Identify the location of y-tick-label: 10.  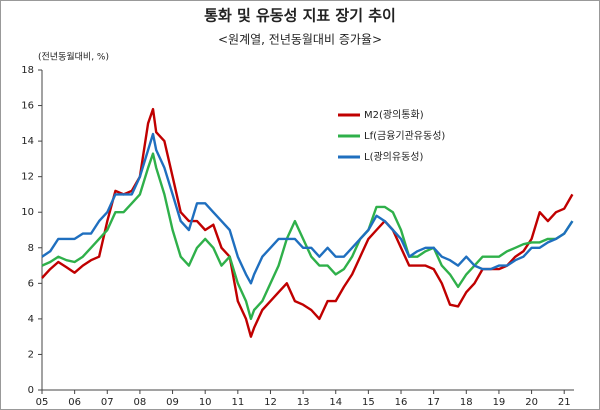
(27, 212).